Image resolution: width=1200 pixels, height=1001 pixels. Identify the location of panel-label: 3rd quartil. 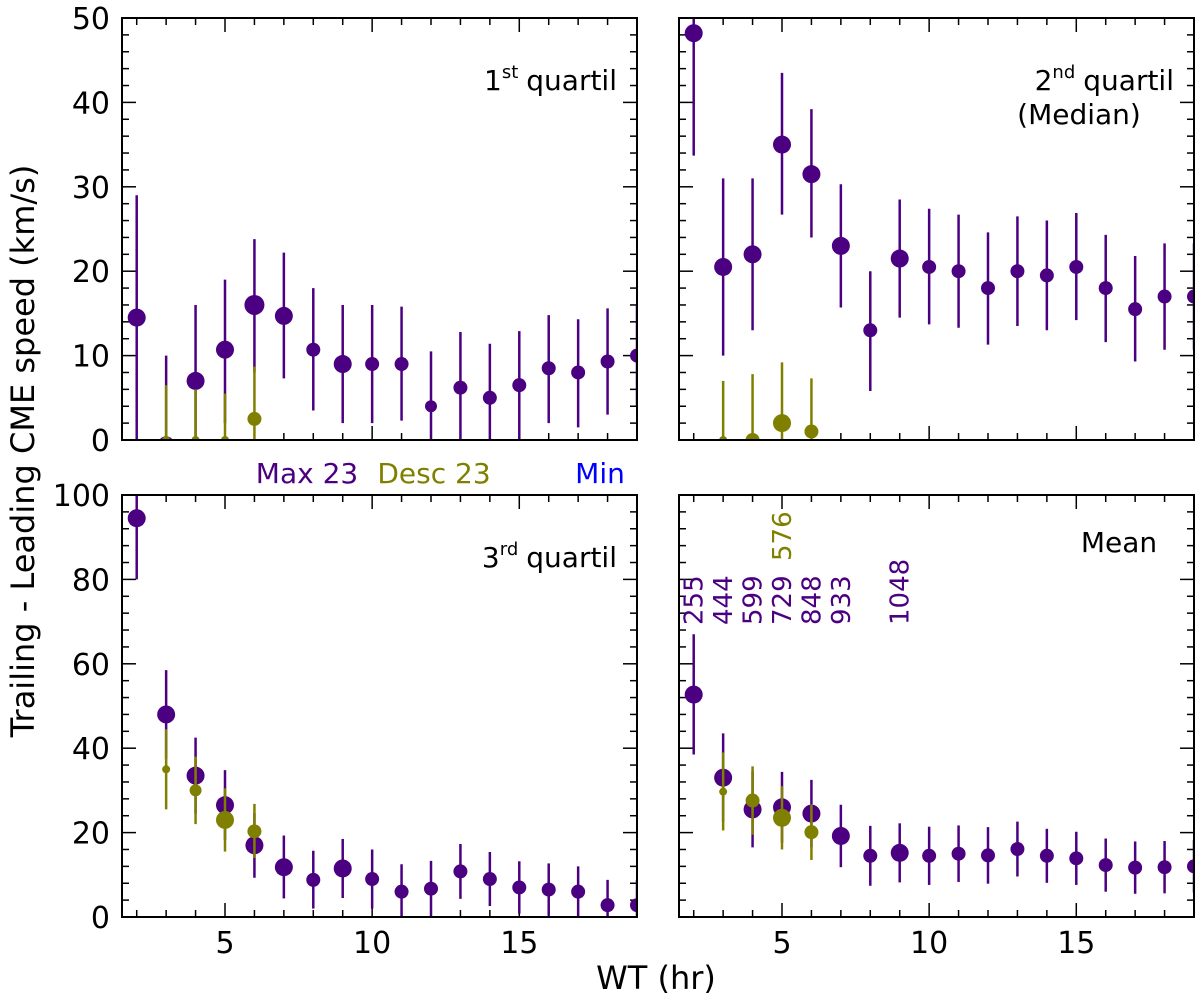
(549, 556).